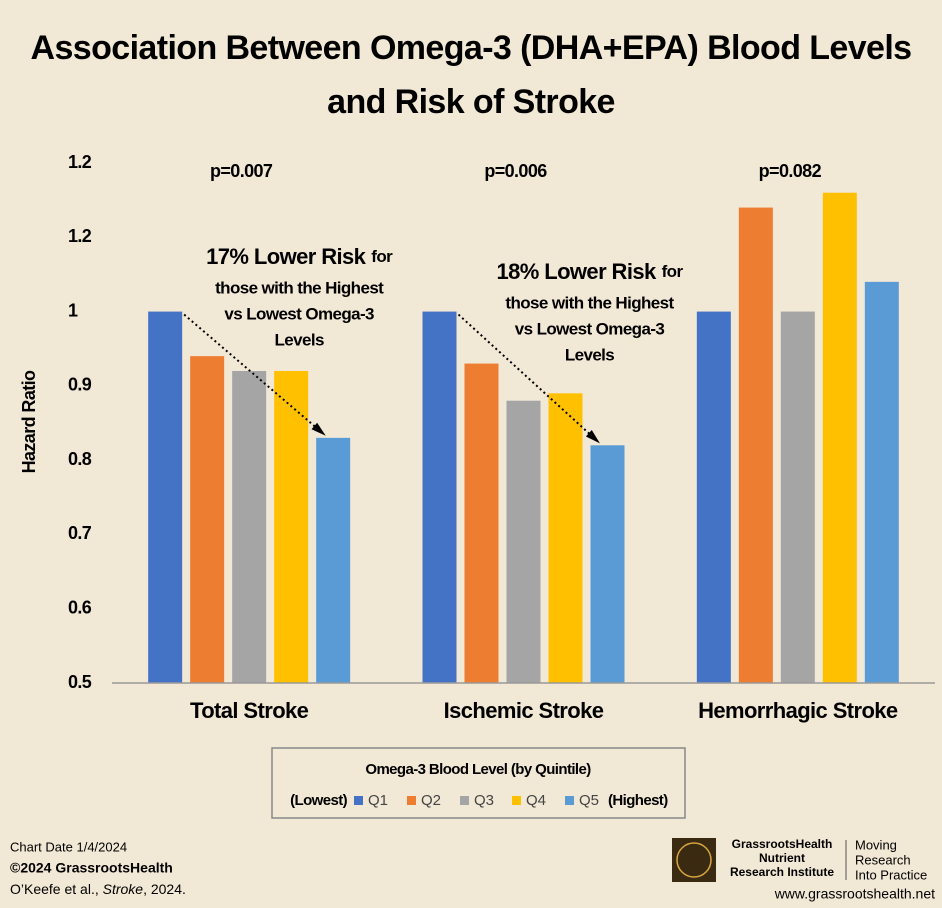 The image size is (942, 908). I want to click on y-tick-label: 0.7, so click(80, 533).